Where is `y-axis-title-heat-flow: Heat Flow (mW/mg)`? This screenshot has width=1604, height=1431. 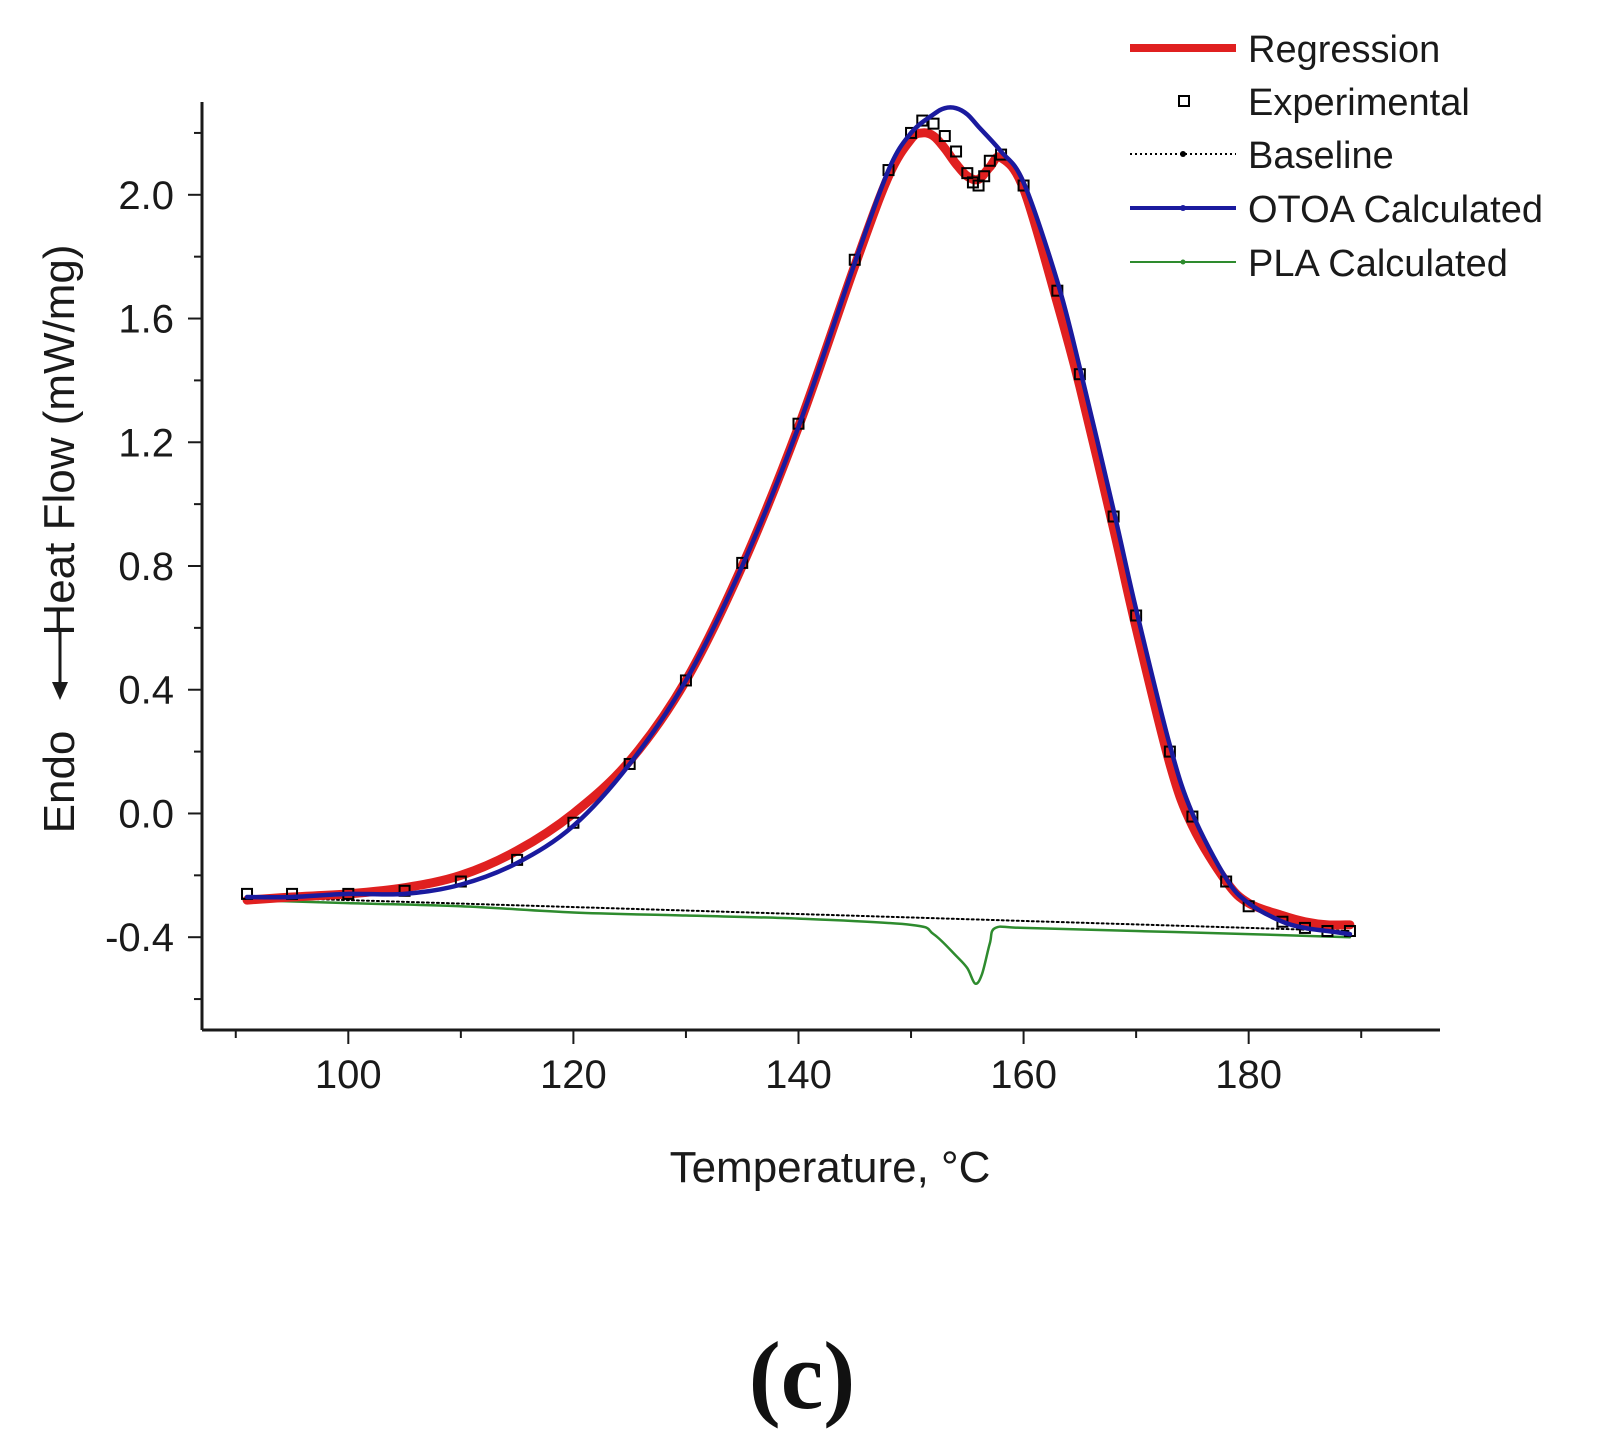 y-axis-title-heat-flow: Heat Flow (mW/mg) is located at coordinates (59, 439).